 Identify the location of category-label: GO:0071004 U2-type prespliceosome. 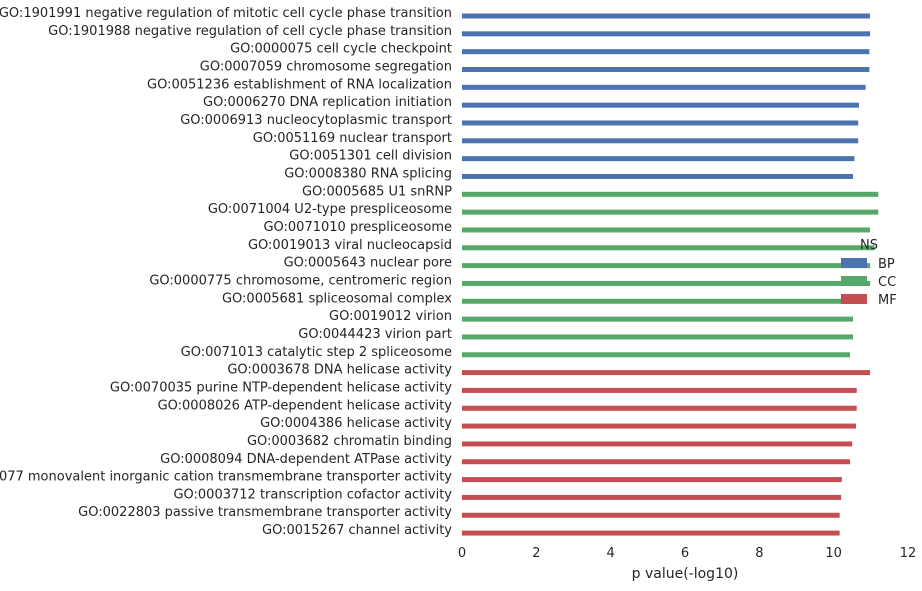
(330, 209).